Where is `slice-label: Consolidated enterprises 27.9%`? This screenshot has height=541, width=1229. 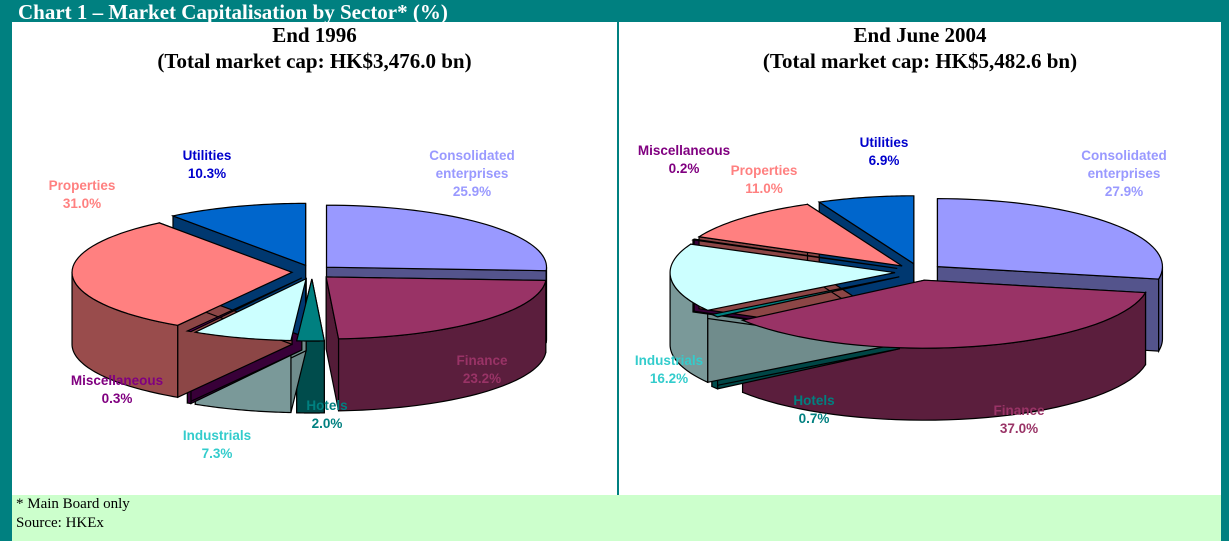 slice-label: Consolidated enterprises 27.9% is located at coordinates (1124, 174).